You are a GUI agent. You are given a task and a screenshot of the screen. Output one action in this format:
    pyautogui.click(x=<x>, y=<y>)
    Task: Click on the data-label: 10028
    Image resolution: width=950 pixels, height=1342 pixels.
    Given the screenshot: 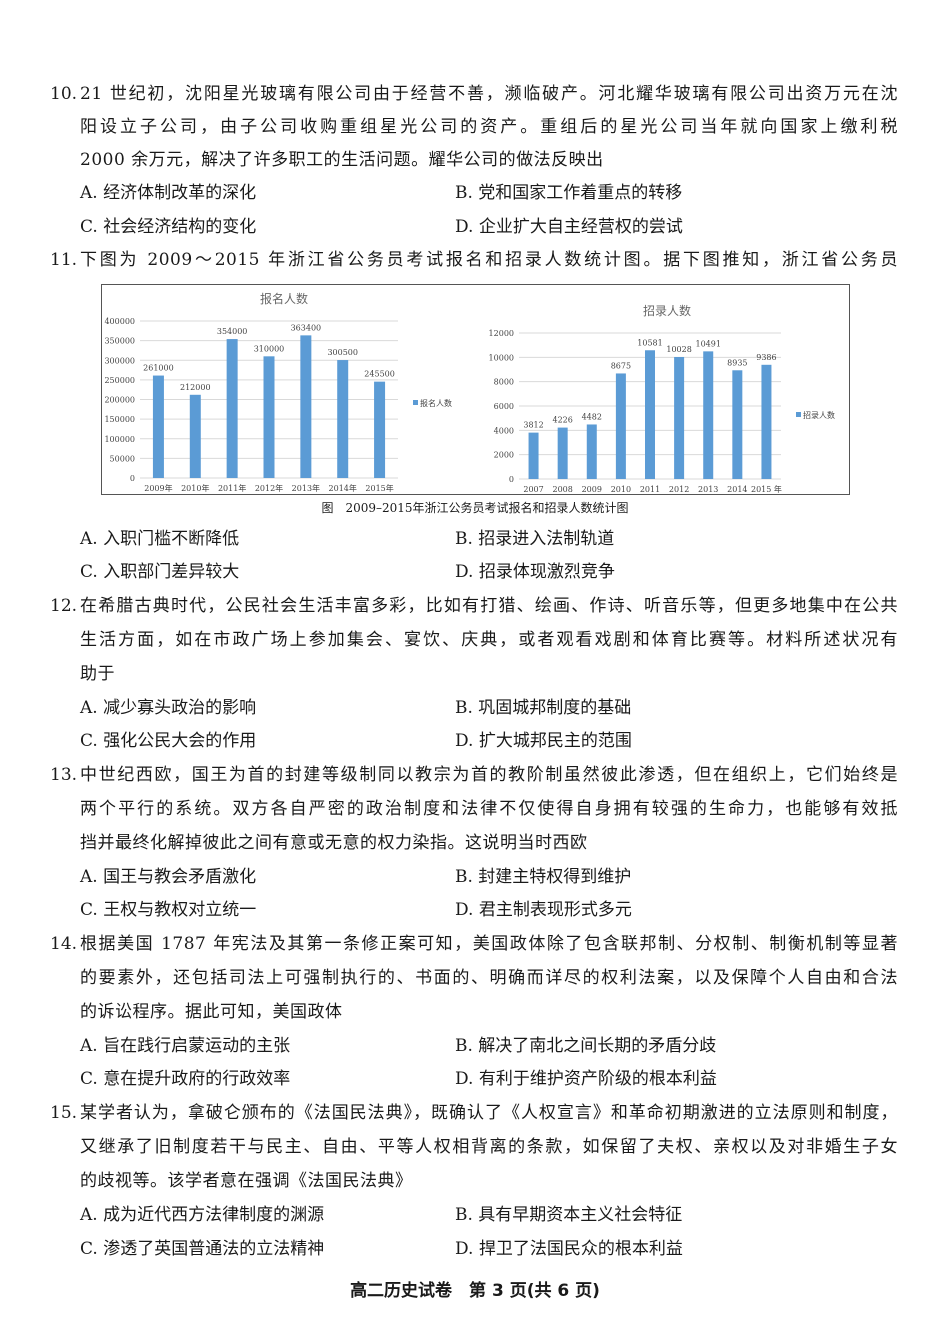 What is the action you would take?
    pyautogui.click(x=678, y=349)
    